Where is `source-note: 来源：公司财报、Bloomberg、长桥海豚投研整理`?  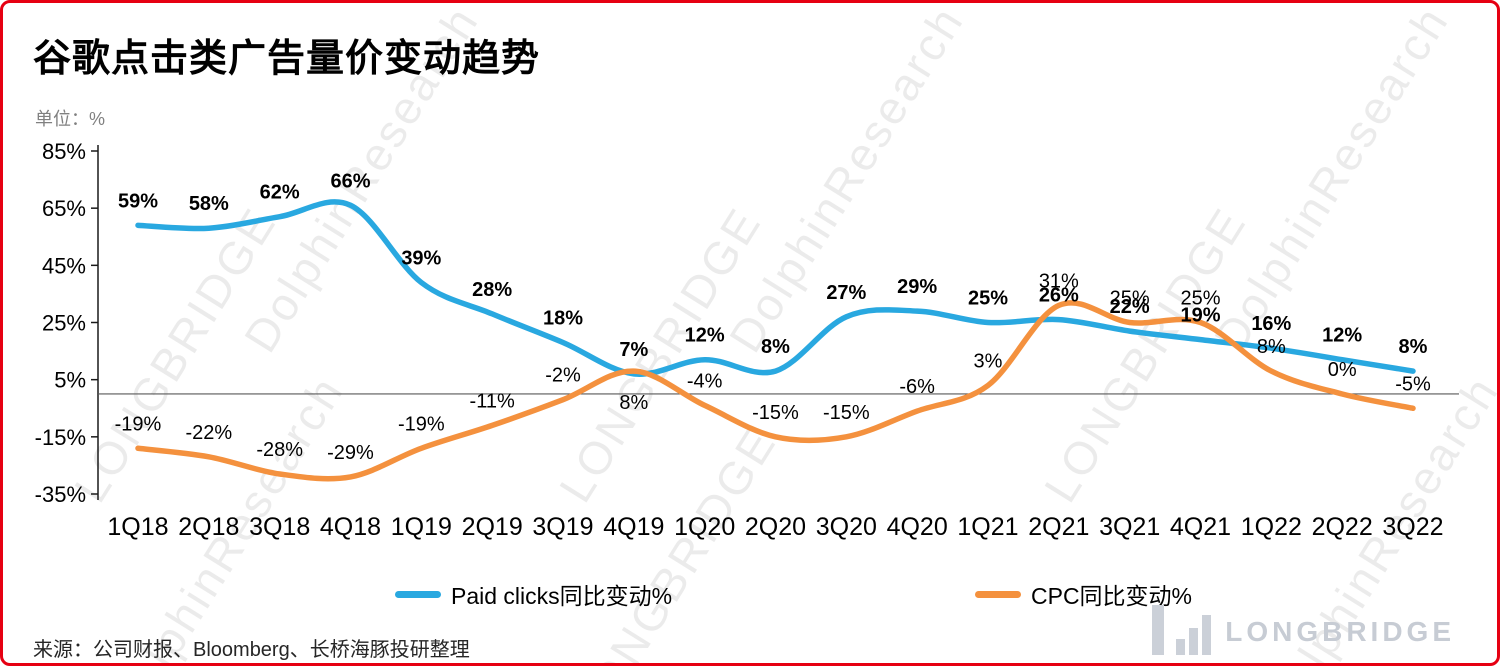 source-note: 来源：公司财报、Bloomberg、长桥海豚投研整理 is located at coordinates (251, 650).